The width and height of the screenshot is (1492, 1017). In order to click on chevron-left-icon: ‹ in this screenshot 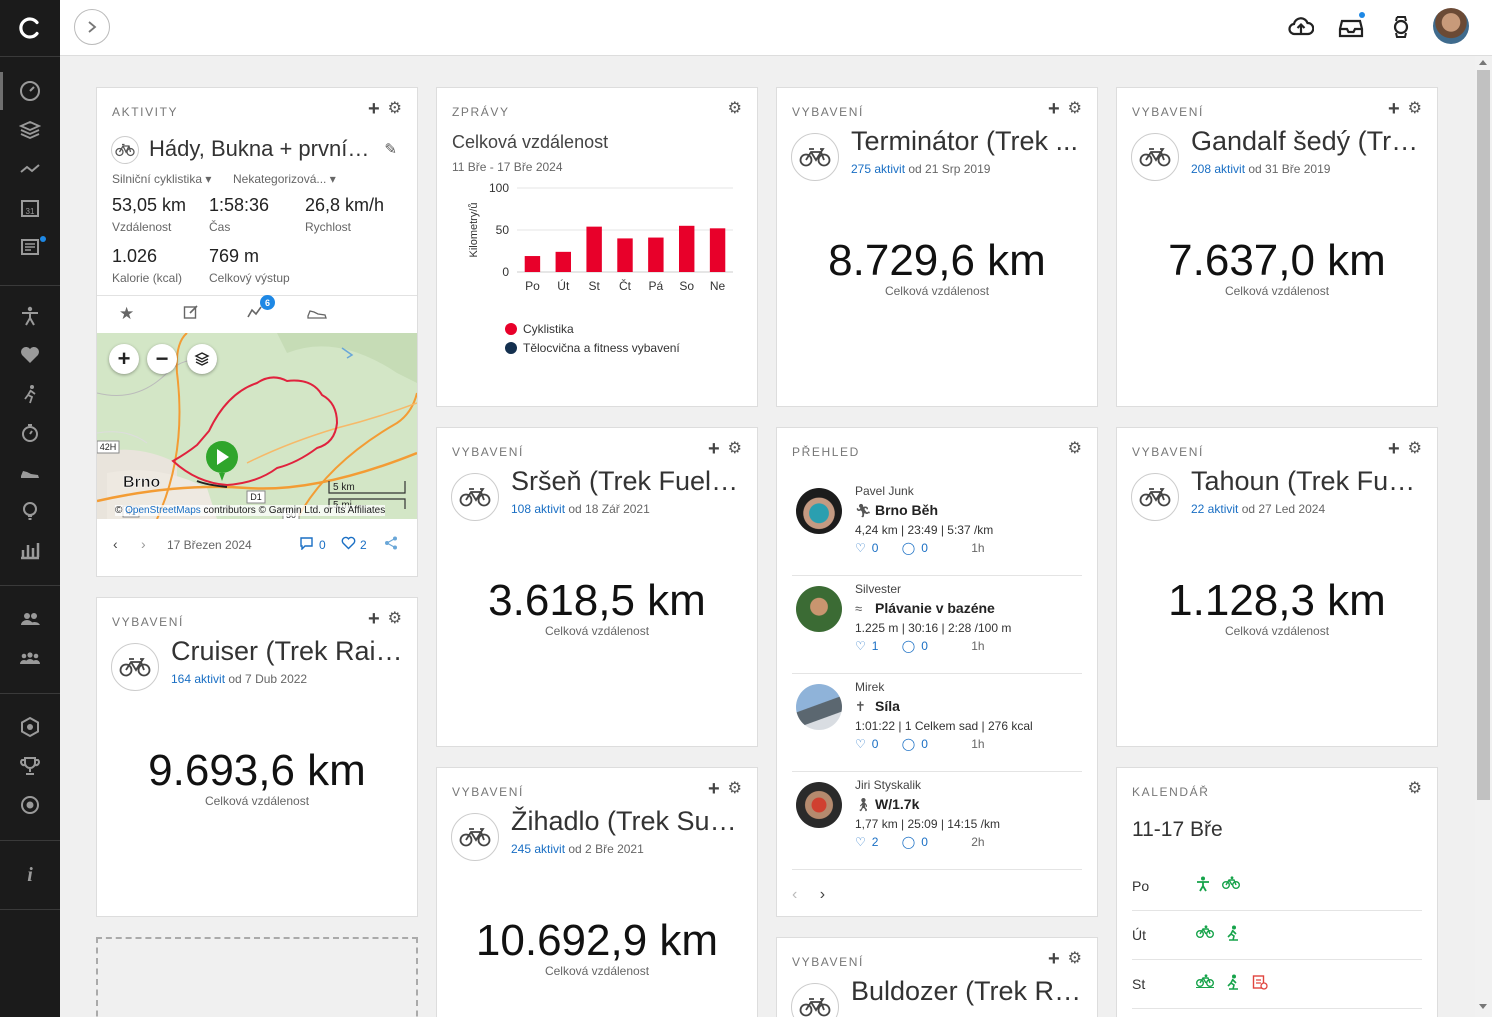, I will do `click(795, 894)`.